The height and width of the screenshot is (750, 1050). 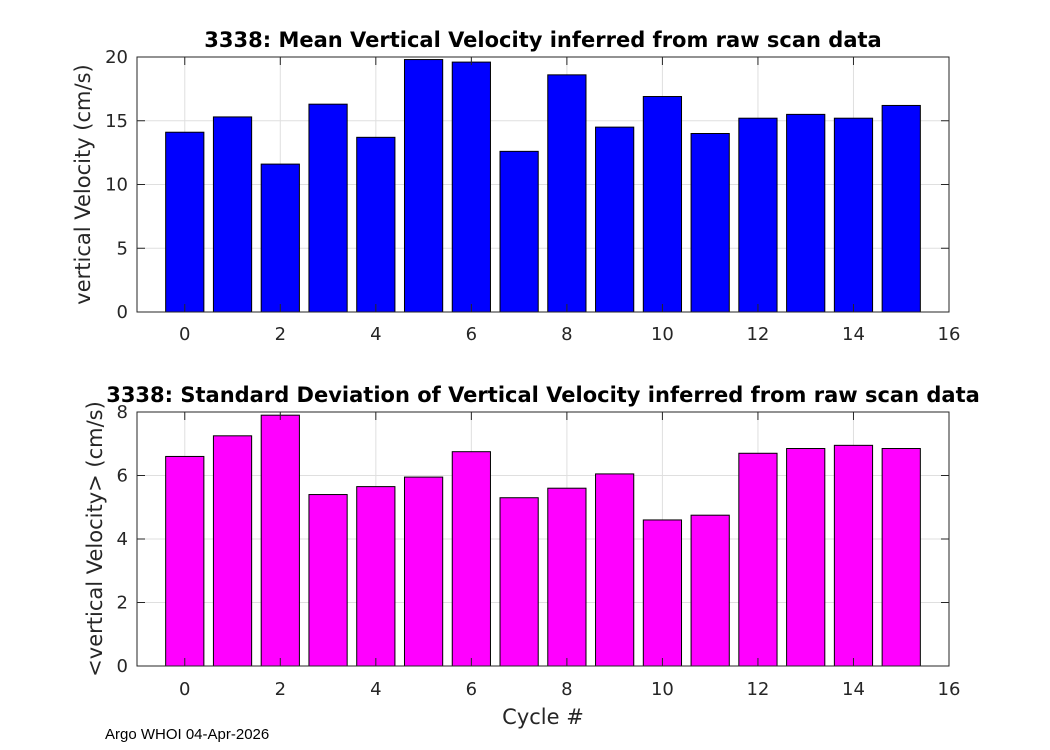 I want to click on y-tick-label: 10, so click(x=116, y=185).